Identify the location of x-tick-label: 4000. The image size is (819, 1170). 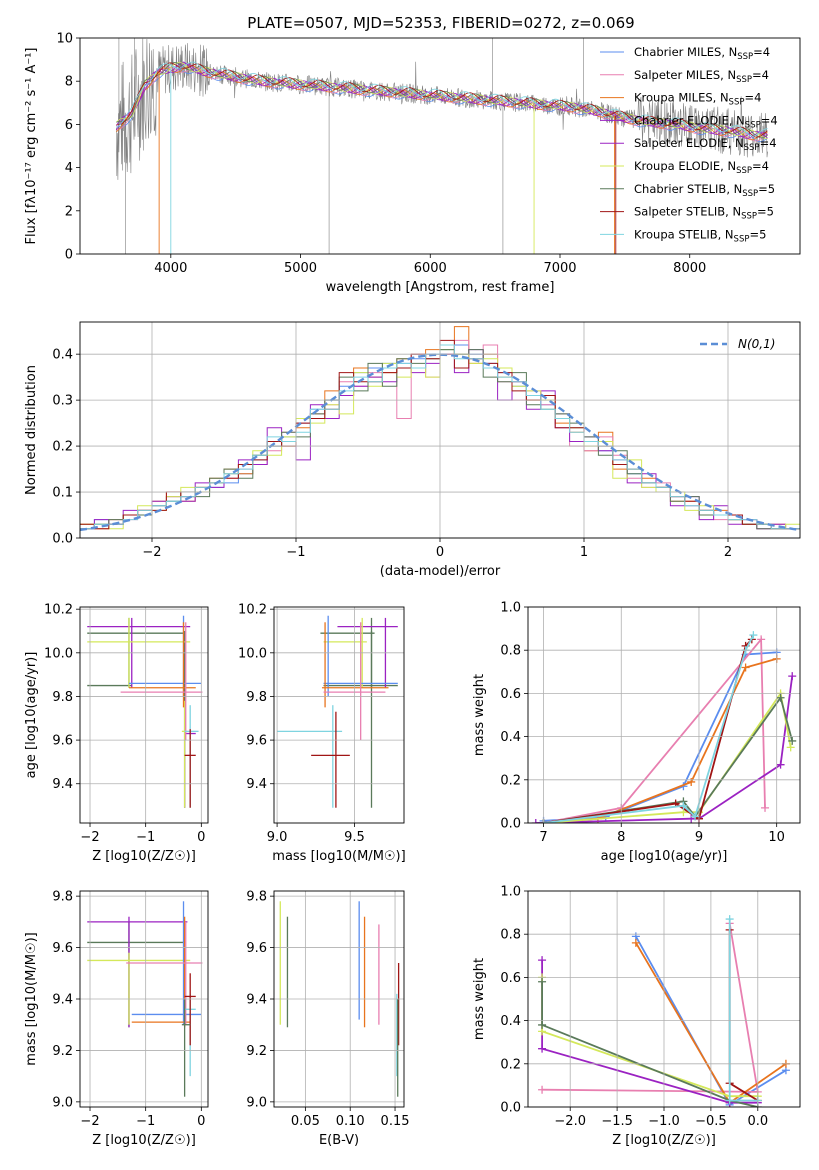
(170, 268).